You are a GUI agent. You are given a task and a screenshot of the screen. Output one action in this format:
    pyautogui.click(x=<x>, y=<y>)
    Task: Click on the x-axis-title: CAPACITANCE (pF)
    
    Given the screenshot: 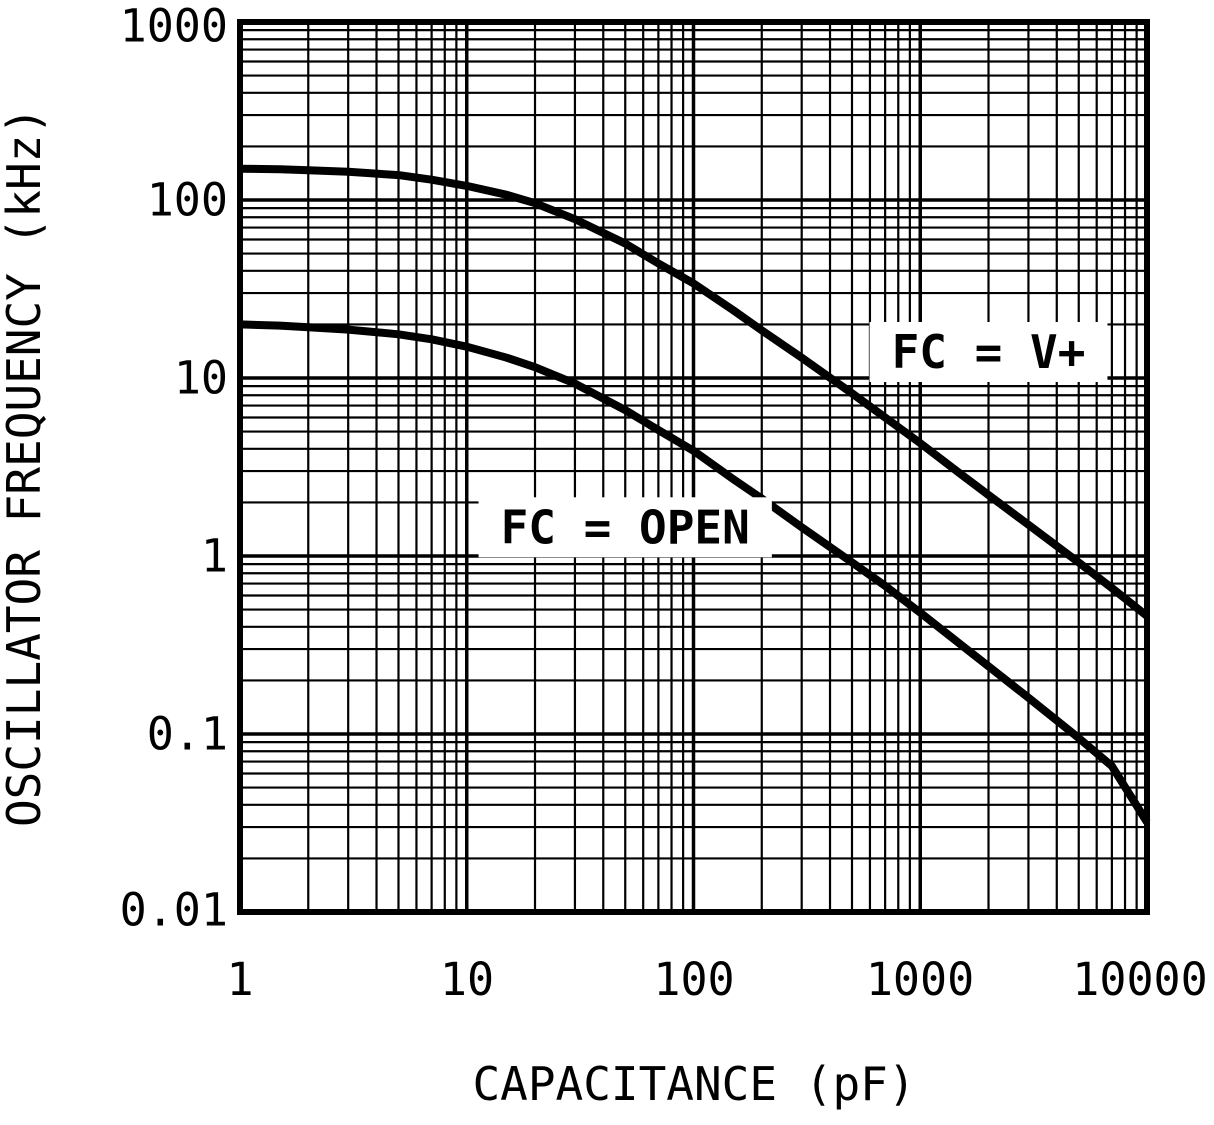 What is the action you would take?
    pyautogui.click(x=693, y=1084)
    